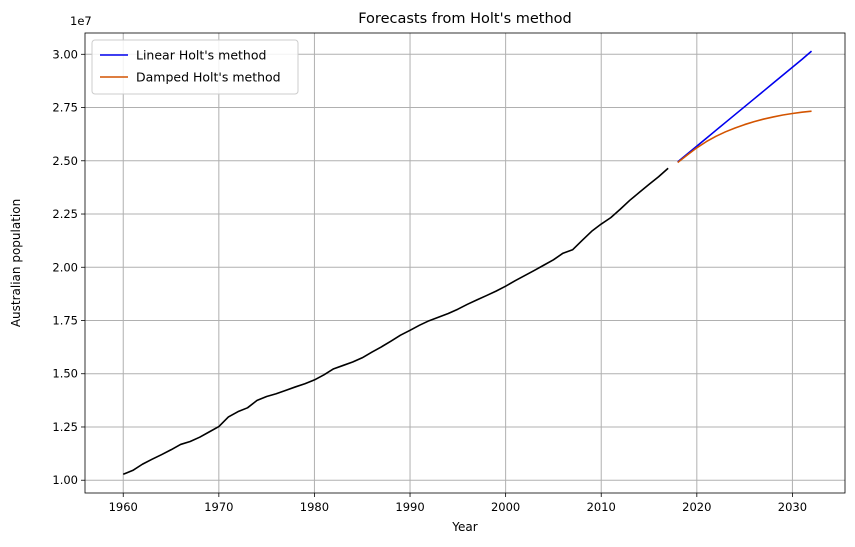 The image size is (855, 547). What do you see at coordinates (201, 55) in the screenshot?
I see `legend-label: Linear Holt's method` at bounding box center [201, 55].